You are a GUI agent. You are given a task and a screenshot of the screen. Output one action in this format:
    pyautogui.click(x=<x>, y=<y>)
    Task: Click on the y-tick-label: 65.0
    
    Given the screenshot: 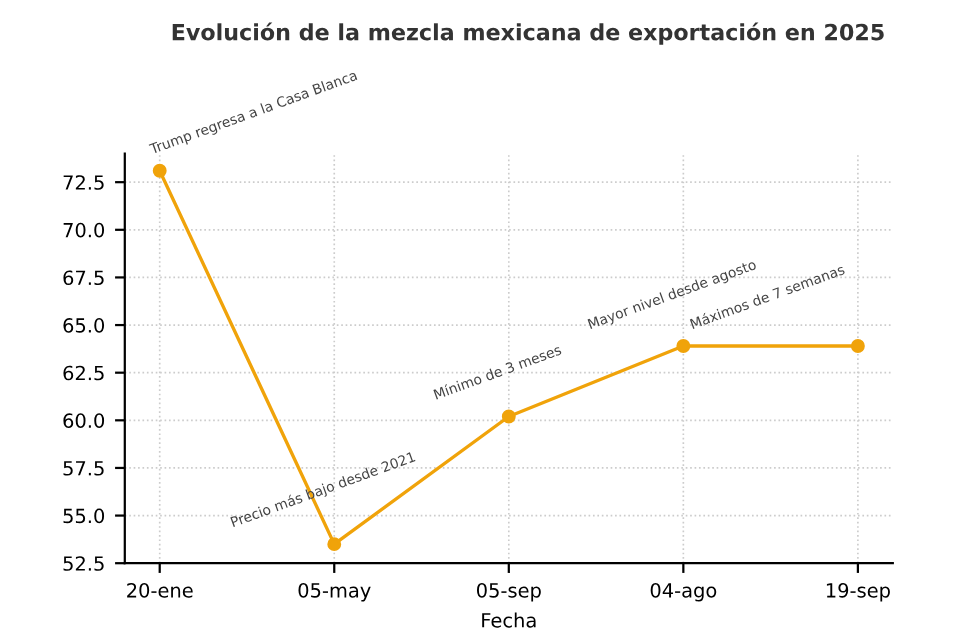 What is the action you would take?
    pyautogui.click(x=84, y=325)
    